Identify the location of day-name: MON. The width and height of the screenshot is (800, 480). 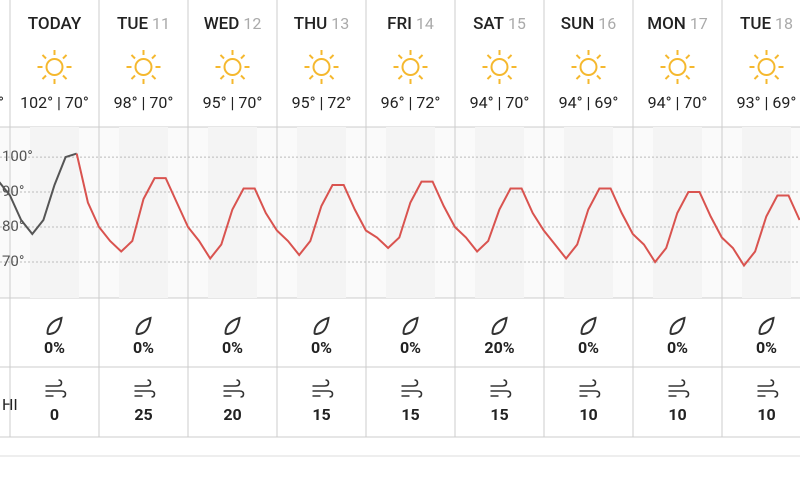
(666, 24).